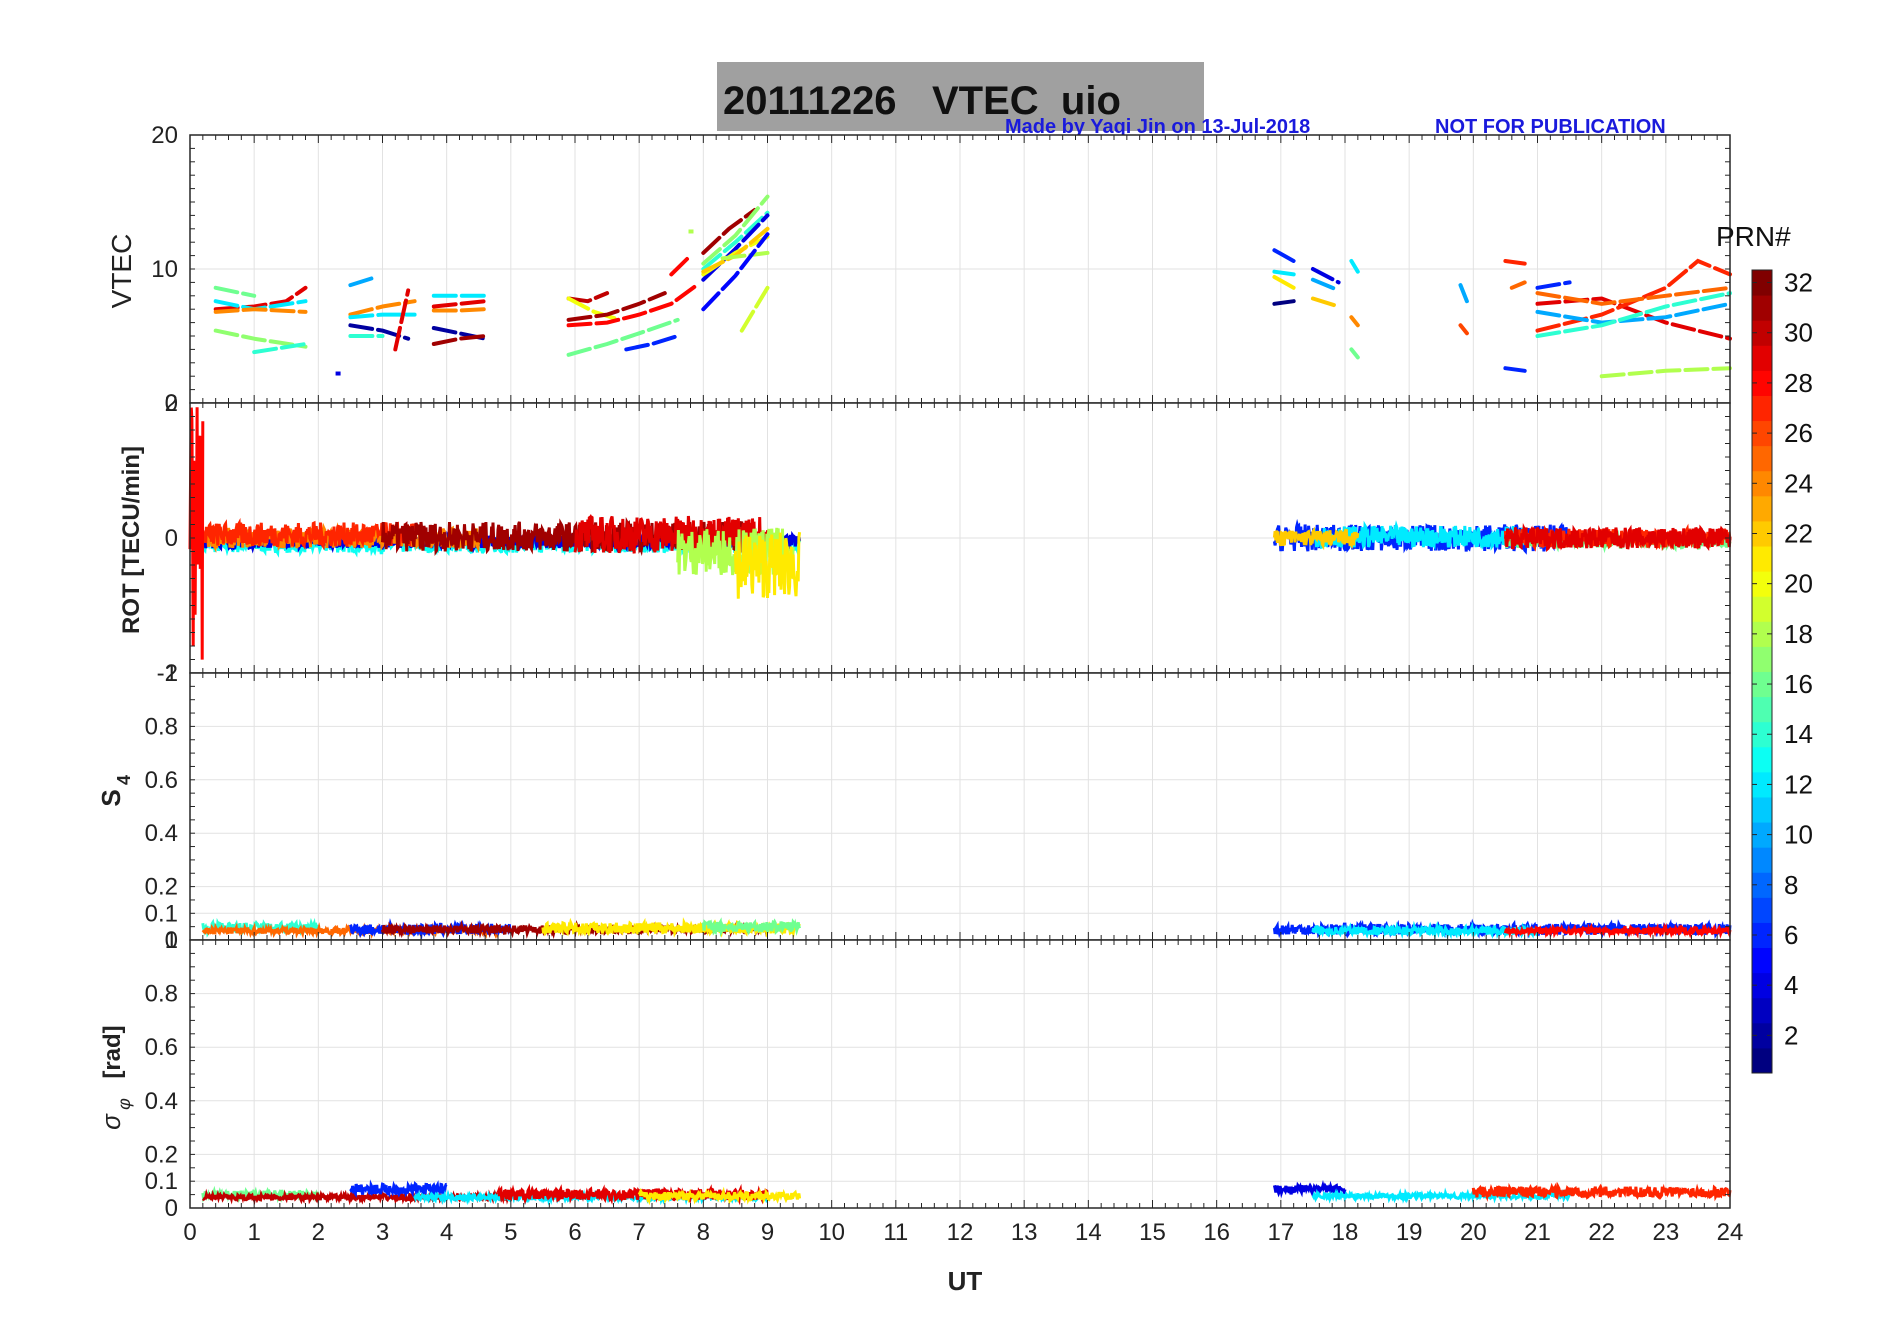  What do you see at coordinates (1798, 634) in the screenshot?
I see `colorbar-tick-label: 18` at bounding box center [1798, 634].